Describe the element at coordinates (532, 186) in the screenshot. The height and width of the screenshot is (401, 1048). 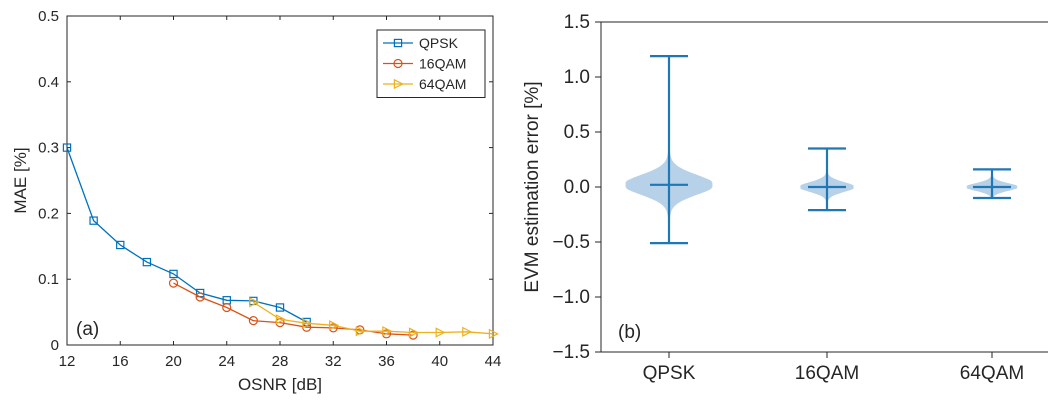
I see `panel-b-y-axis-label: EVM estimation error [%]` at that location.